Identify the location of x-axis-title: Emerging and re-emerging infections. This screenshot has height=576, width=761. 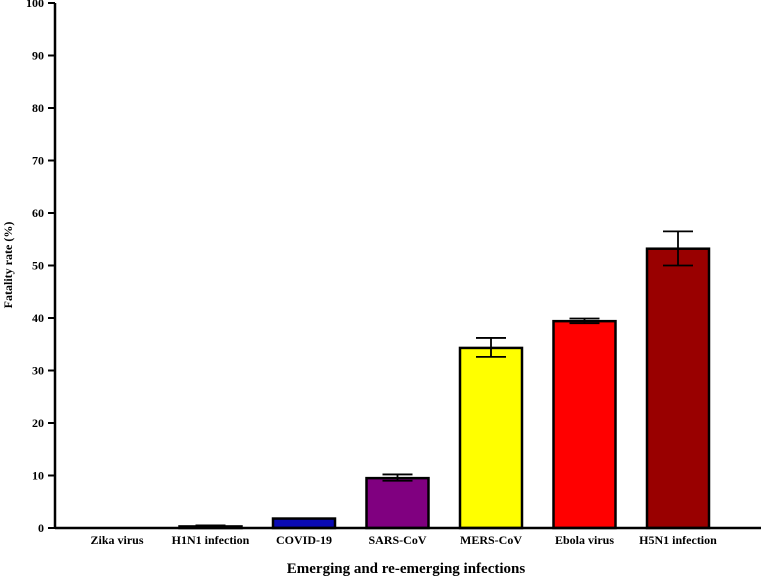
(406, 568).